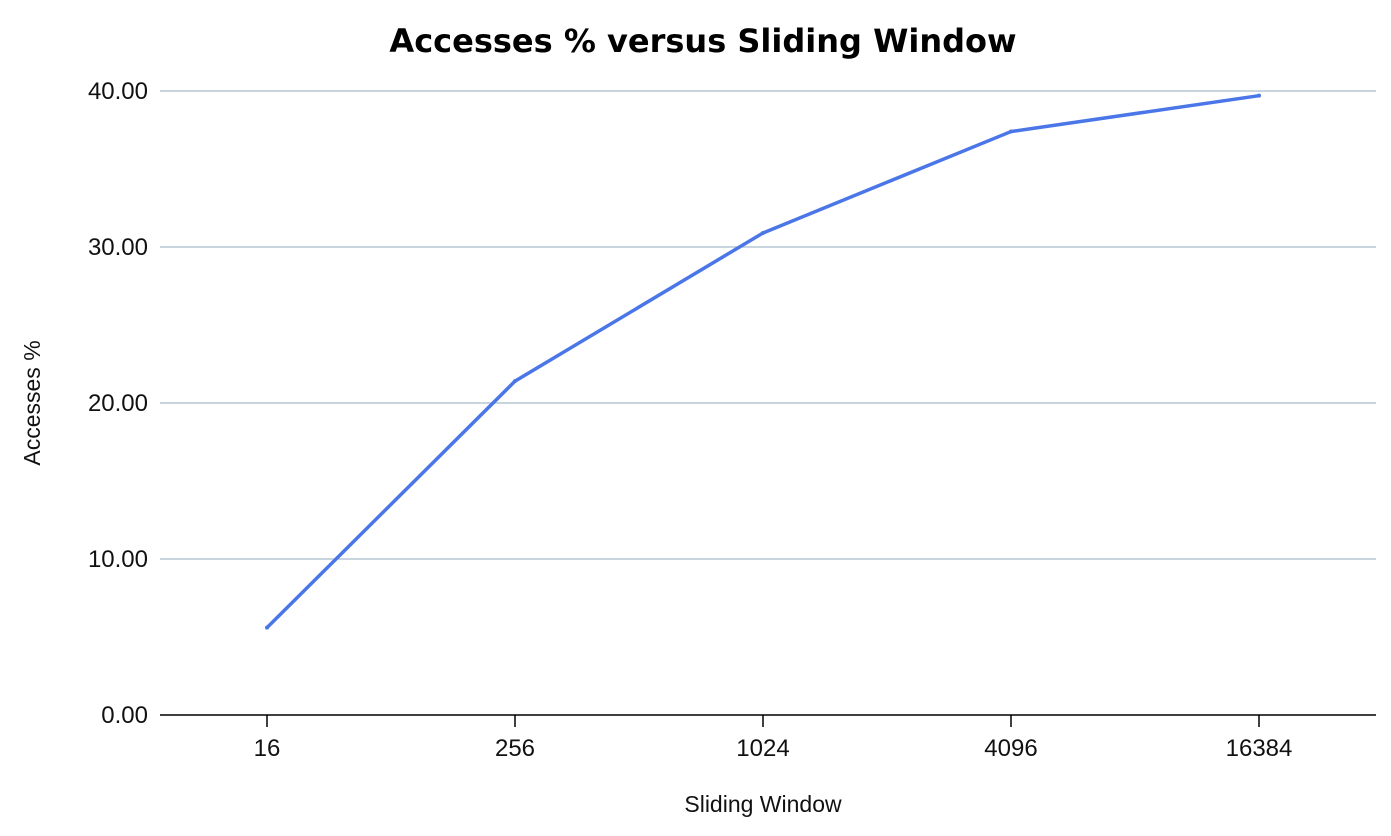  I want to click on axes, so click(768, 720).